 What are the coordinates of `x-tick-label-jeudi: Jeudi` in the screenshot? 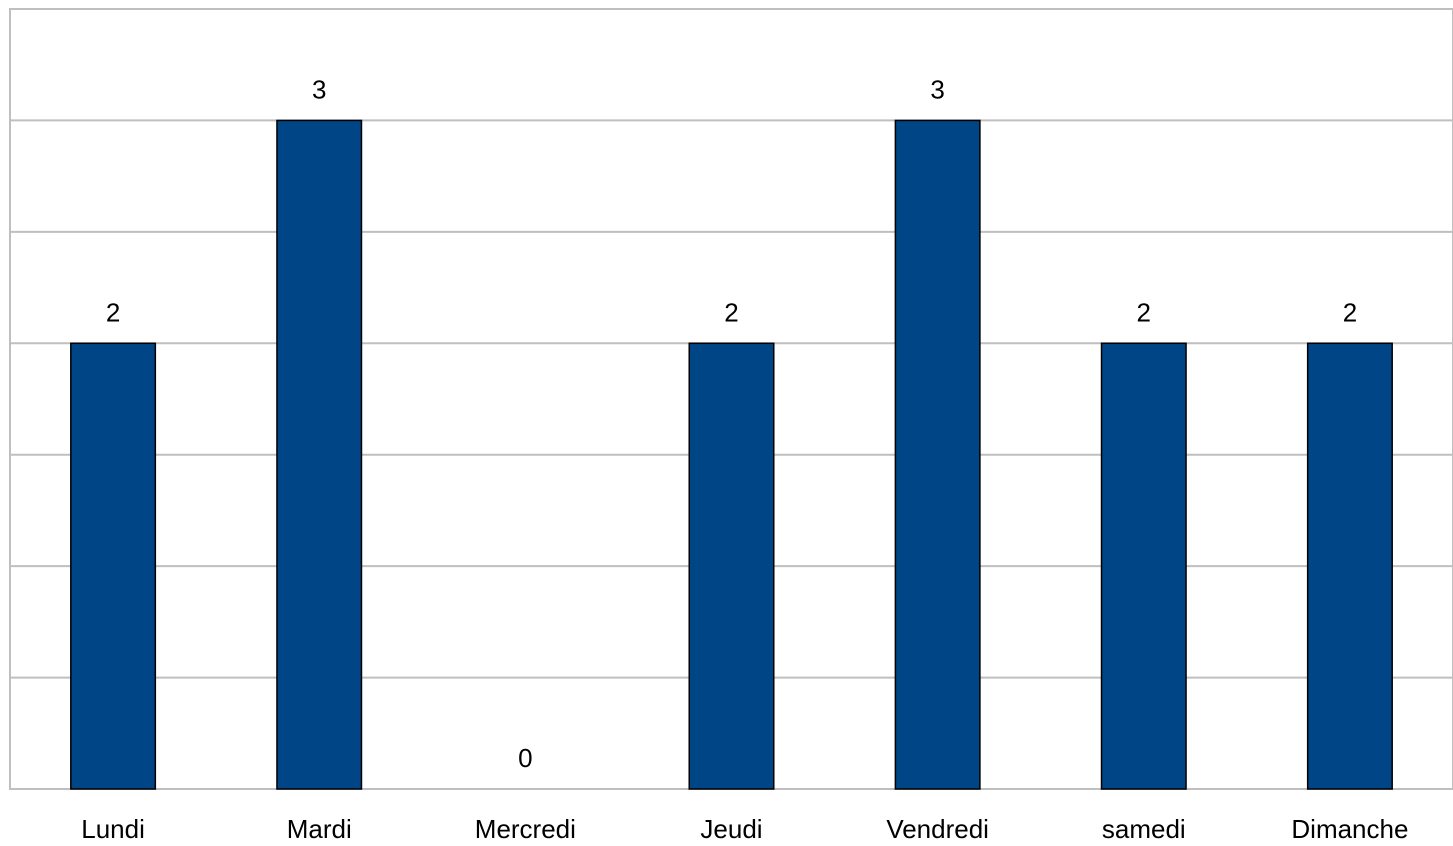 It's located at (731, 829).